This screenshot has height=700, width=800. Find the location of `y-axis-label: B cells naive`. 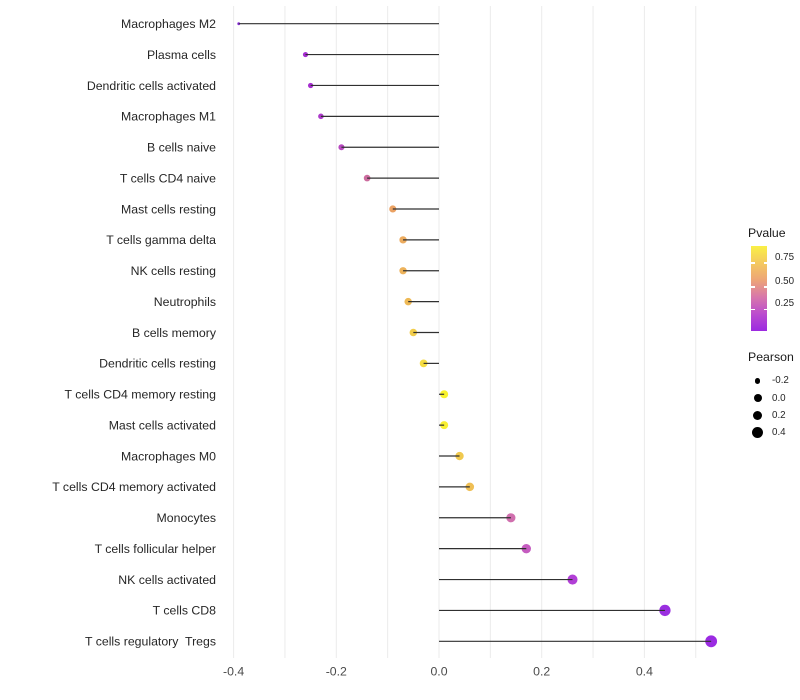

y-axis-label: B cells naive is located at coordinates (181, 148).